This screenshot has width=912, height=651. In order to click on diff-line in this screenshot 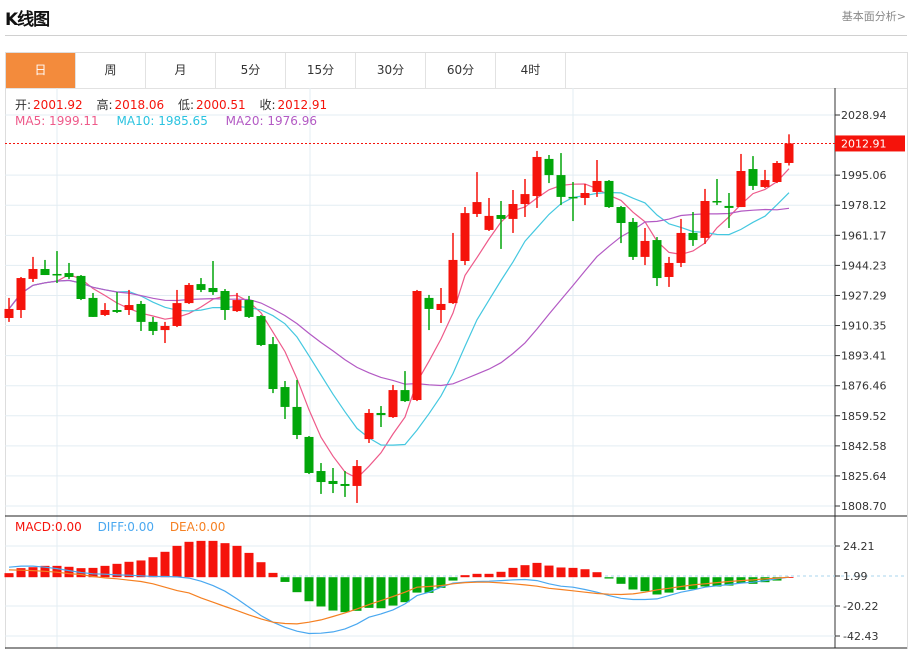, I will do `click(399, 600)`.